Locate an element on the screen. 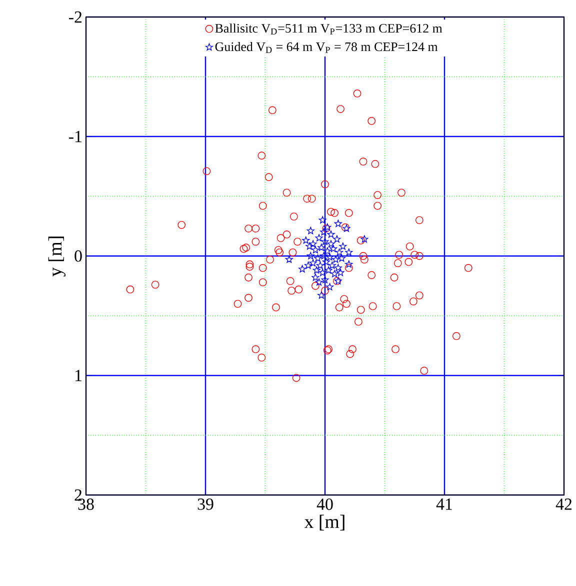 This screenshot has height=586, width=576. x-tick-label: 39 is located at coordinates (206, 504).